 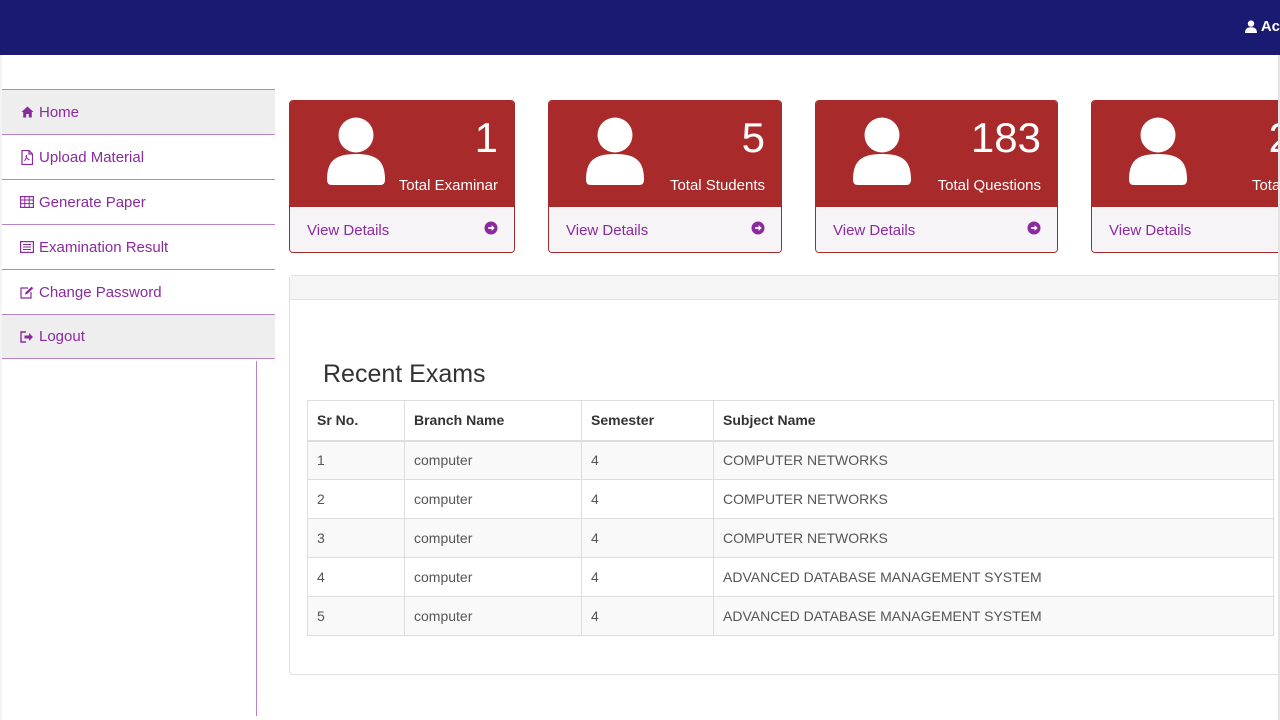 I want to click on column-header-sr-no: Sr No., so click(x=356, y=421).